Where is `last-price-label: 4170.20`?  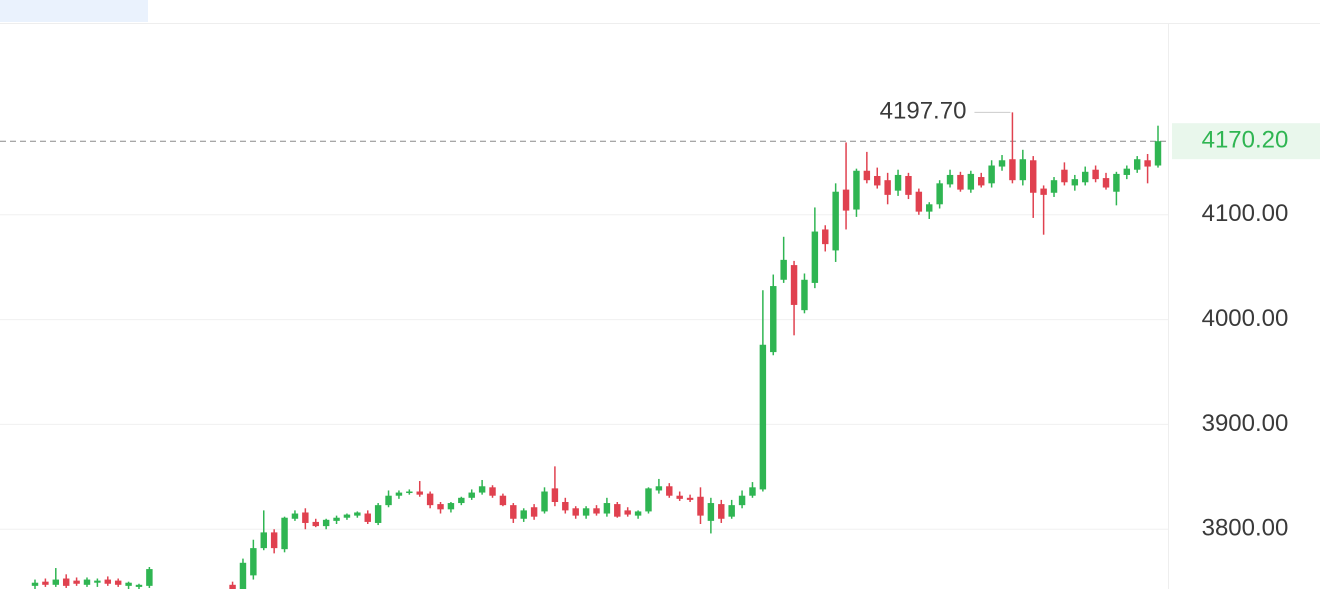 last-price-label: 4170.20 is located at coordinates (1245, 140).